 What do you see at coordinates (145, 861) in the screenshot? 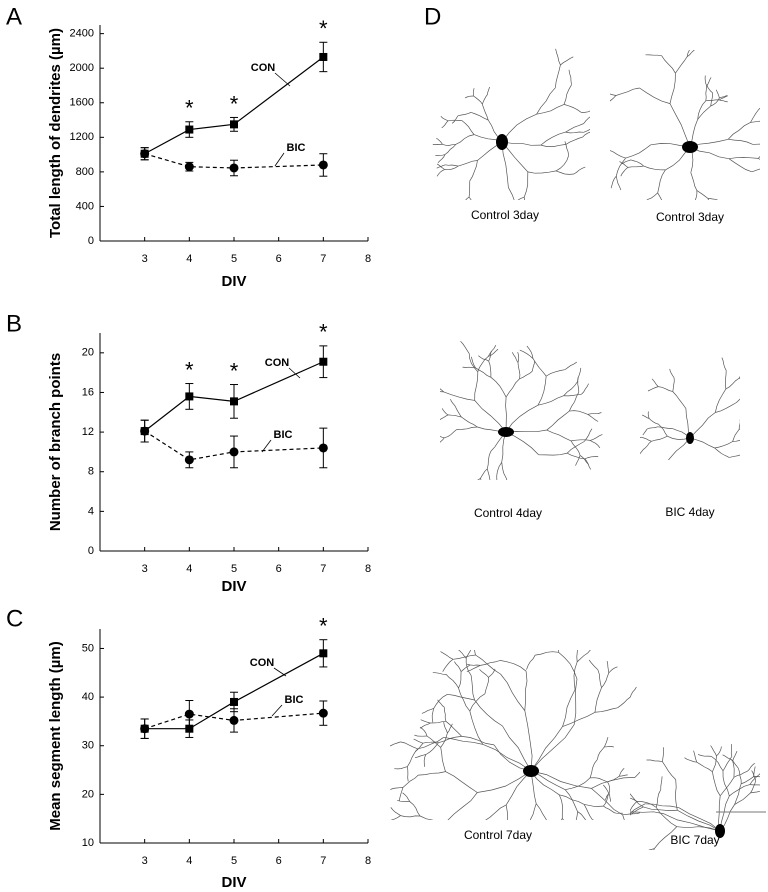
I see `x-tick-label: 3` at bounding box center [145, 861].